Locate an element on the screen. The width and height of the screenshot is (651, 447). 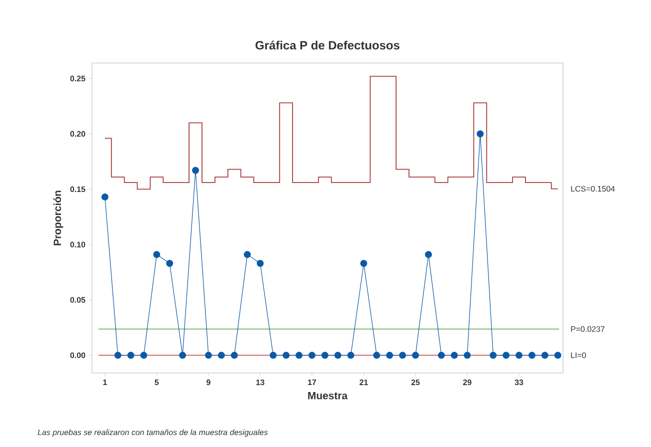
chart-title: Gráfica P de Defectuosos is located at coordinates (328, 45).